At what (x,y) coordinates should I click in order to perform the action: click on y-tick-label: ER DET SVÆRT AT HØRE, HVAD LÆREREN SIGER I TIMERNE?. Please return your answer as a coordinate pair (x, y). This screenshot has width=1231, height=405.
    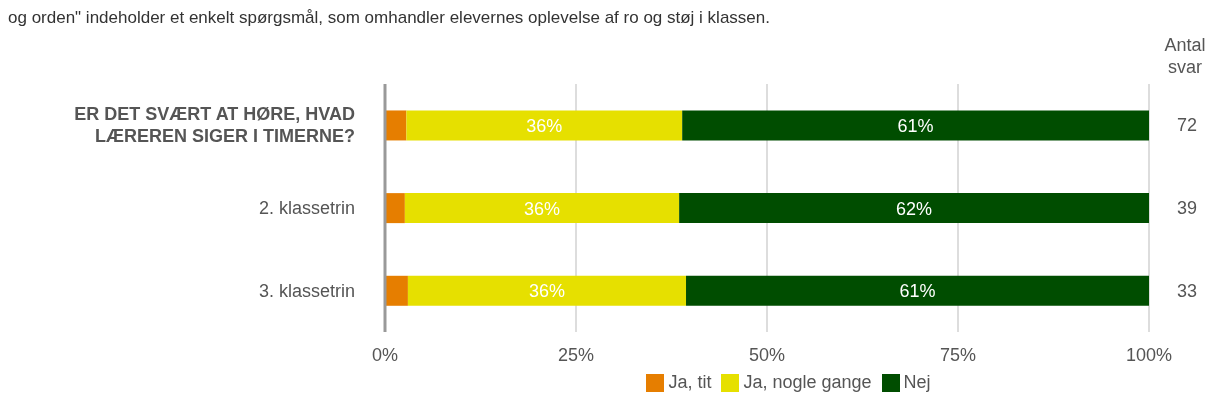
    Looking at the image, I should click on (214, 125).